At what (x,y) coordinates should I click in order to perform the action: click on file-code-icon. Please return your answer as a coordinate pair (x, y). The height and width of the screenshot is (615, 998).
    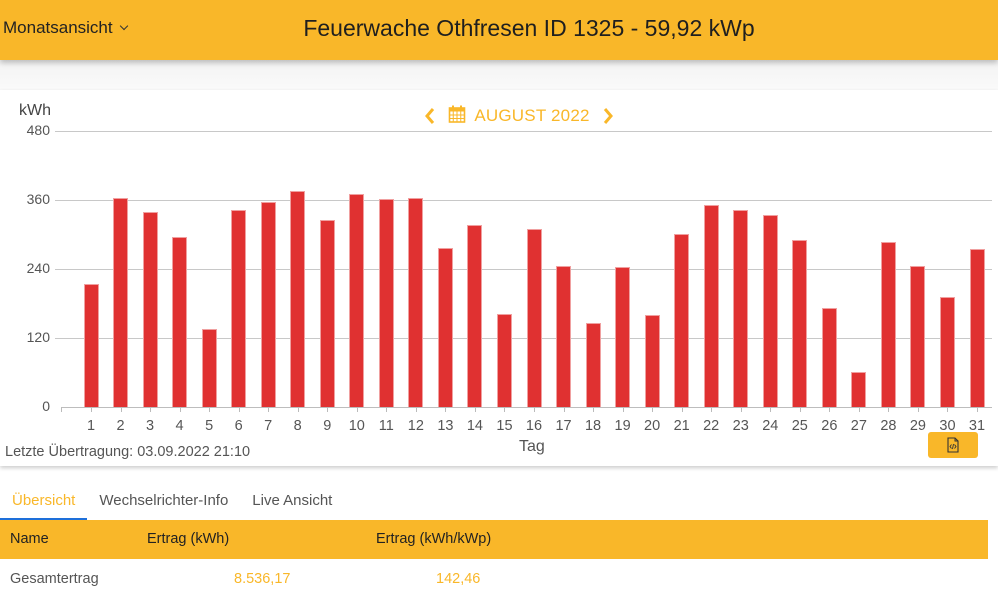
    Looking at the image, I should click on (953, 445).